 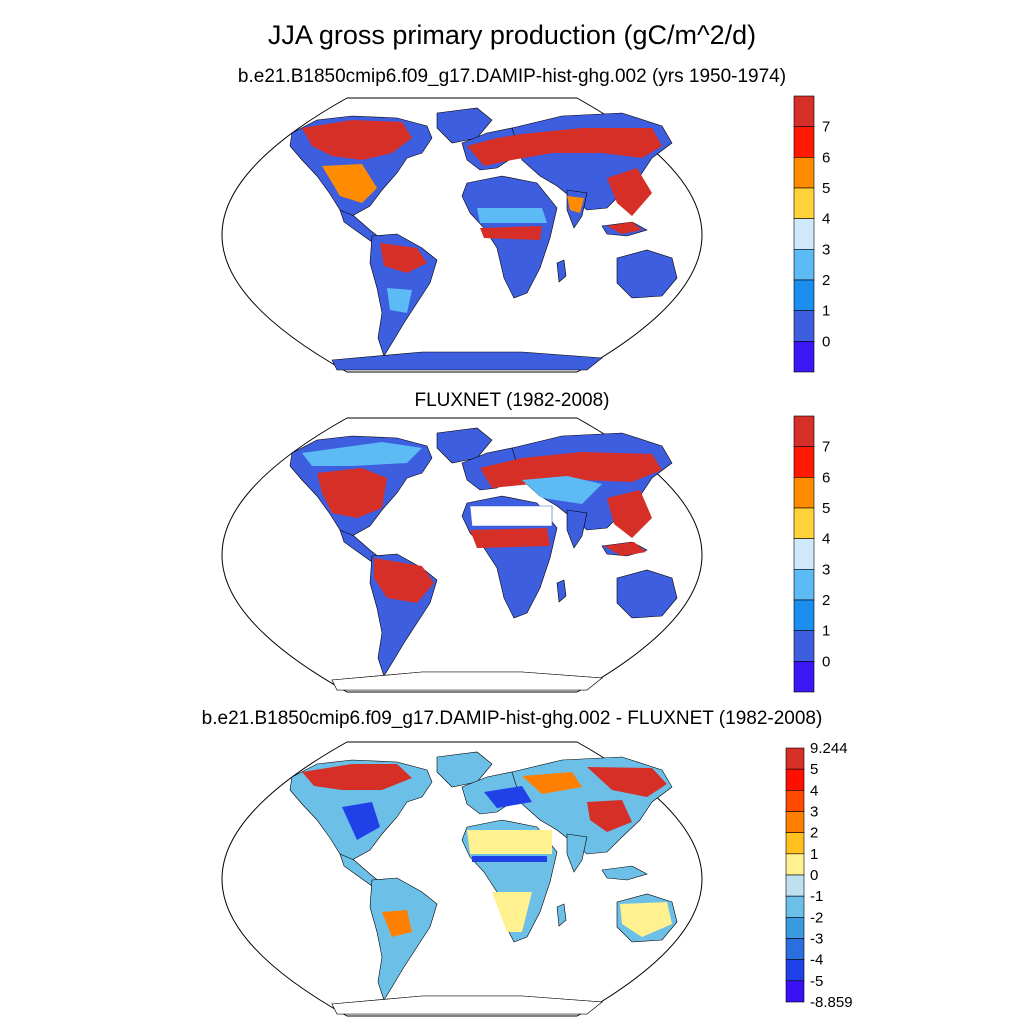 I want to click on sahara-no-data, so click(x=511, y=516).